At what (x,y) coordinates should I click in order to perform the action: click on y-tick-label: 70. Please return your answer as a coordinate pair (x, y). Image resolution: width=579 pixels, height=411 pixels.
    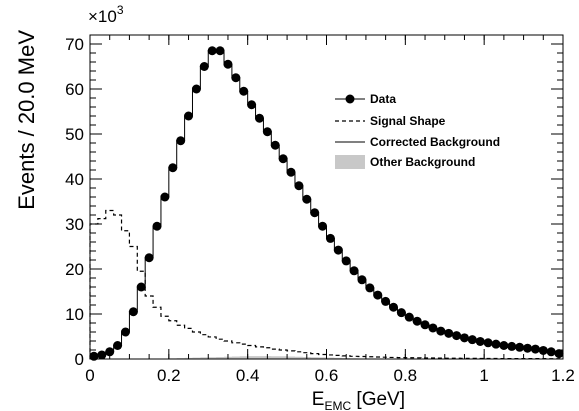
    Looking at the image, I should click on (74, 44).